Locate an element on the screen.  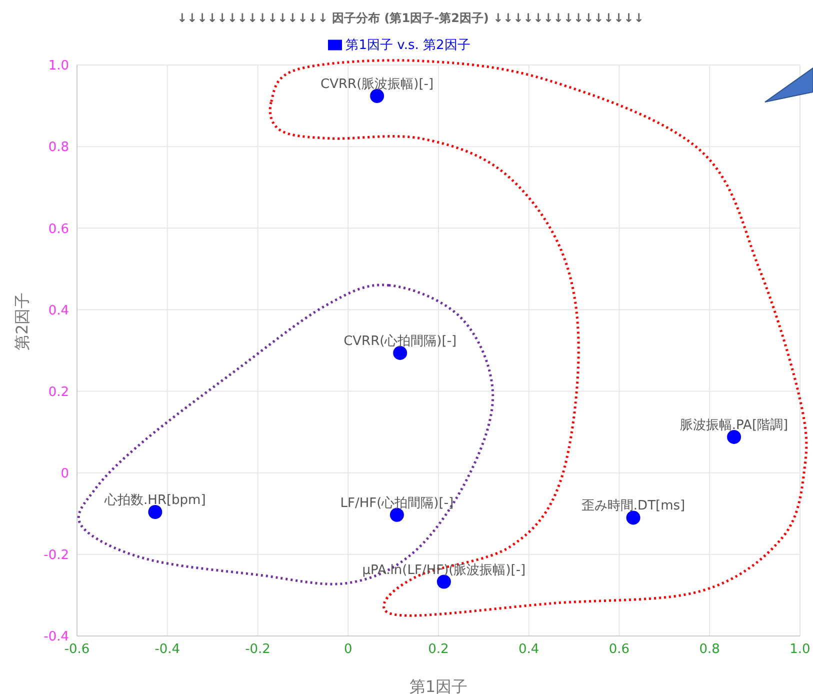
annotation: 心拍数.HR[bpm] is located at coordinates (155, 500).